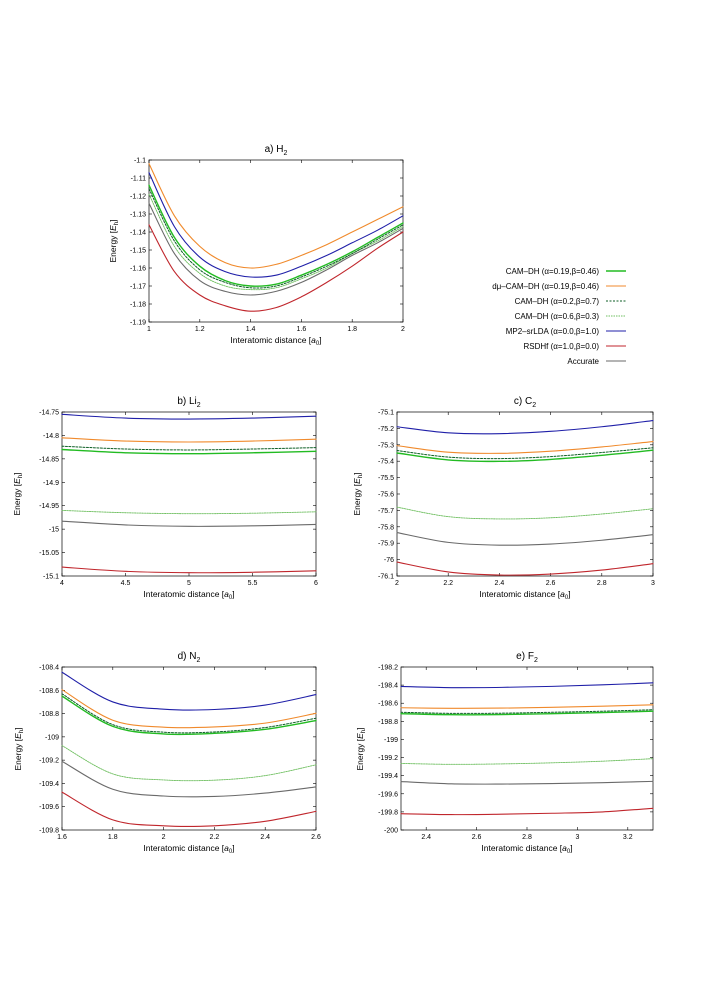 This screenshot has height=999, width=706. I want to click on y-tick-label: -14.75, so click(49, 413).